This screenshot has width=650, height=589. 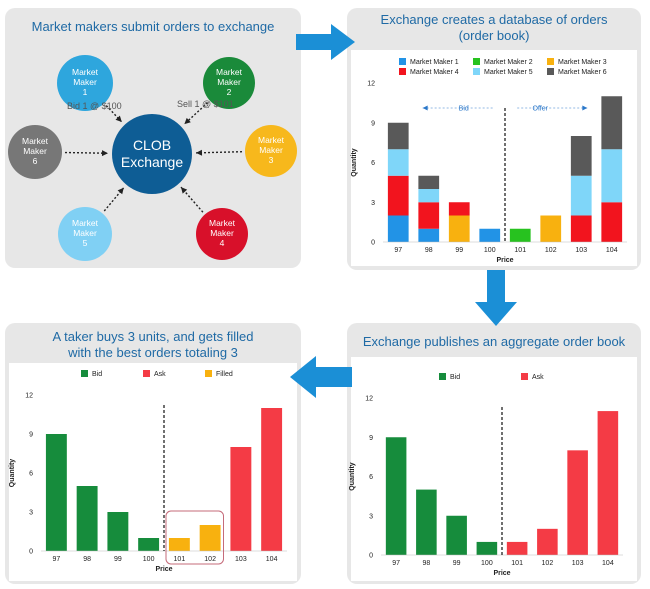 What do you see at coordinates (373, 123) in the screenshot?
I see `y-tick-label: 9` at bounding box center [373, 123].